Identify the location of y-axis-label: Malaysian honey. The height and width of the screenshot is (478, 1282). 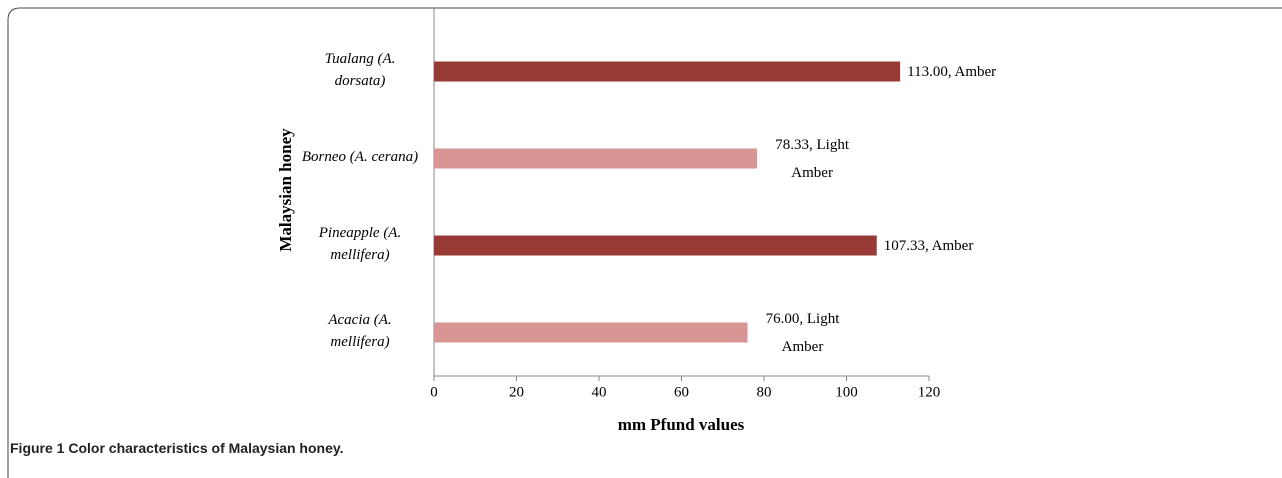
(285, 190).